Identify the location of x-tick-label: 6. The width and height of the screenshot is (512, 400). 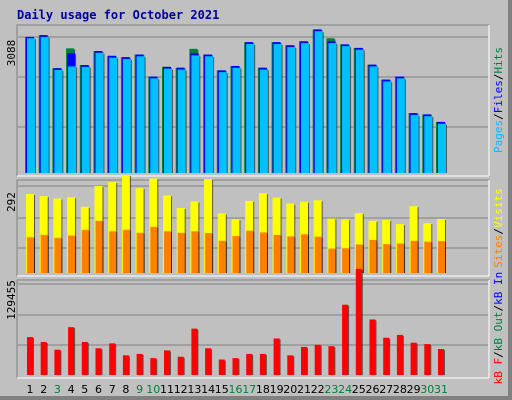
(98, 389).